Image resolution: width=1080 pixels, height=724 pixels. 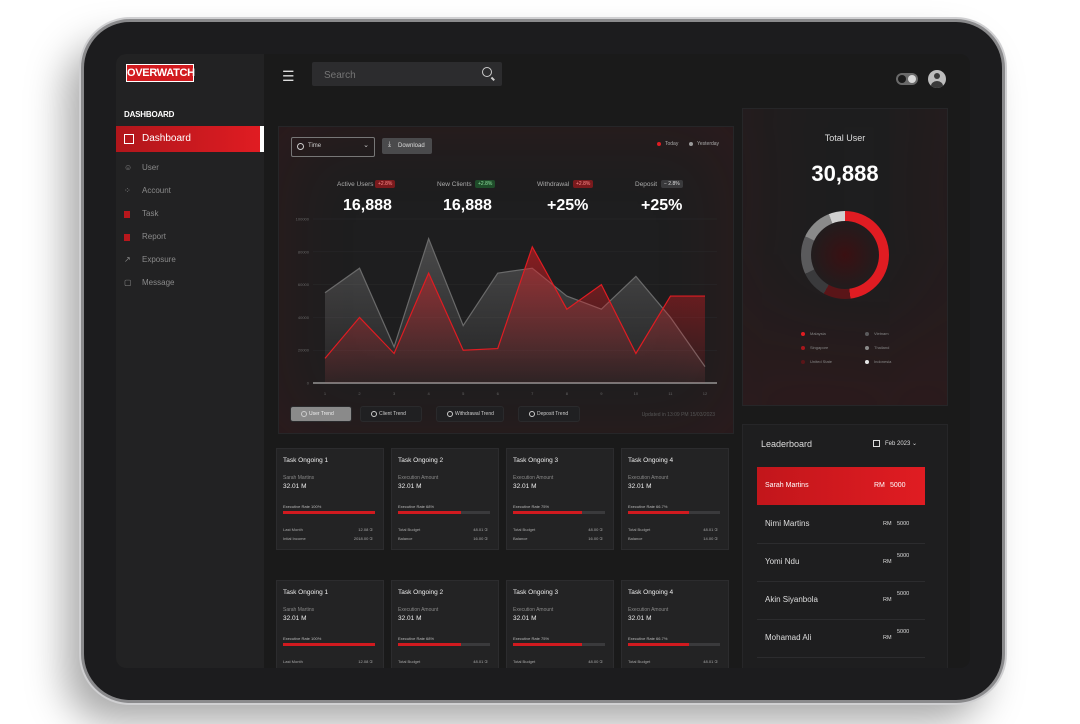 I want to click on download-icon: ⤓, so click(x=390, y=144).